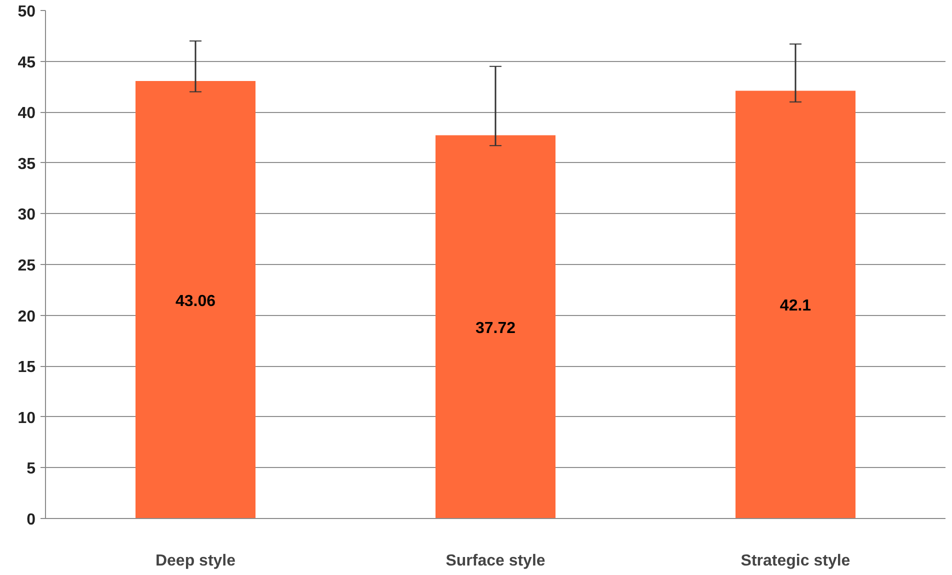 The height and width of the screenshot is (575, 952). I want to click on y-tick-label: 5, so click(31, 469).